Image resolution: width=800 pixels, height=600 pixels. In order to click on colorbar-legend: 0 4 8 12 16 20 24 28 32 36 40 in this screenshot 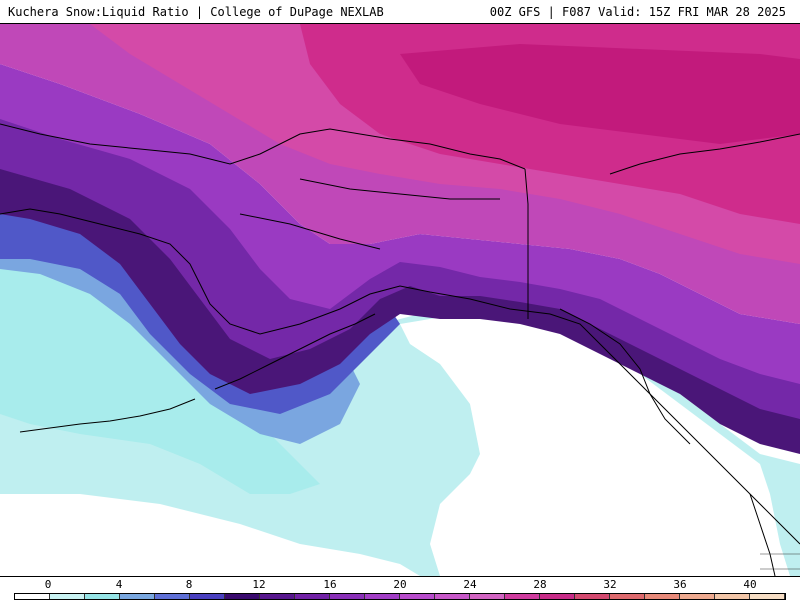, I will do `click(400, 588)`.